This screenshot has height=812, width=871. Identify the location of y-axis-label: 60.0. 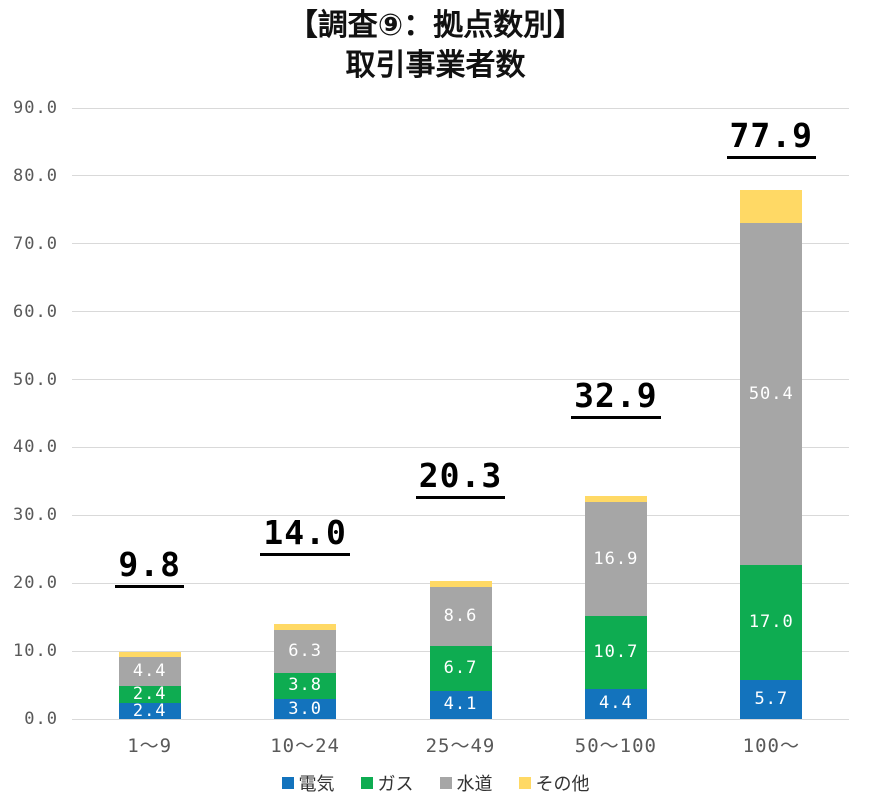
(35, 311).